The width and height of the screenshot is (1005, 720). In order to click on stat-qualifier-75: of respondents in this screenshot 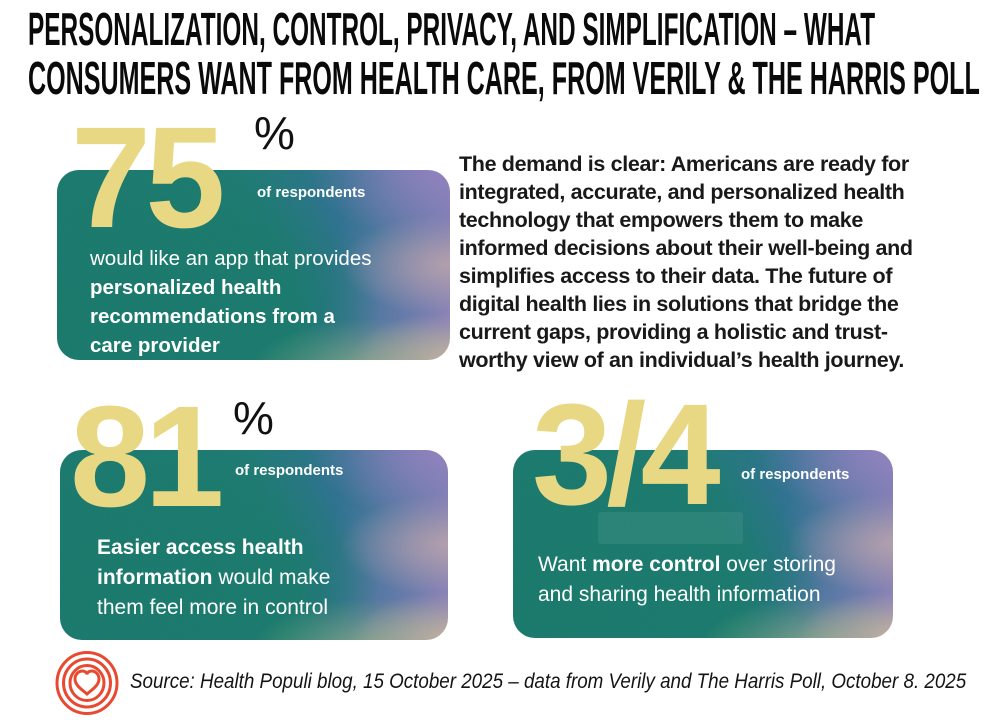, I will do `click(311, 192)`.